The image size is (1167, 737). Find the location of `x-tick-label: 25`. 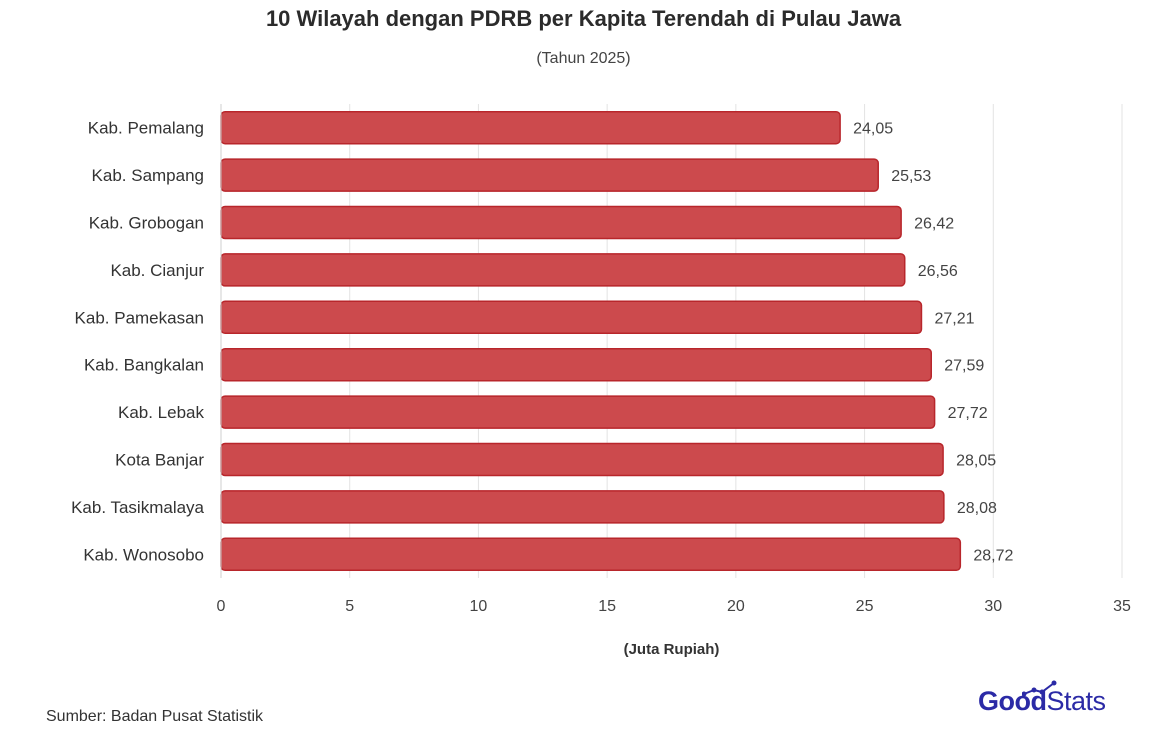

x-tick-label: 25 is located at coordinates (865, 606).